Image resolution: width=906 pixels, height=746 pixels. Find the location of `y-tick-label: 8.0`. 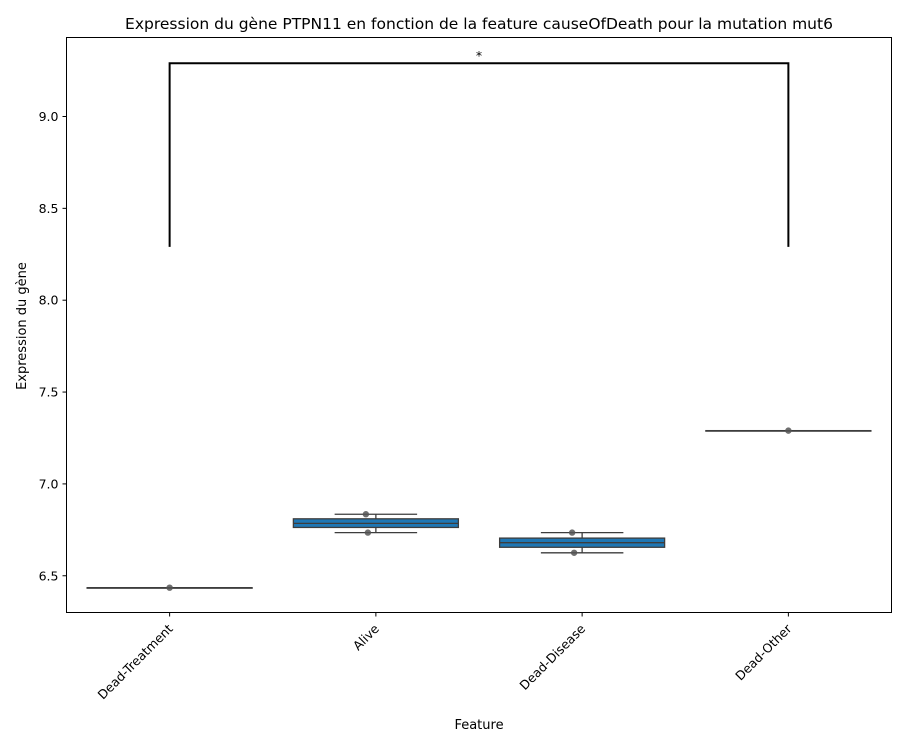

y-tick-label: 8.0 is located at coordinates (49, 300).